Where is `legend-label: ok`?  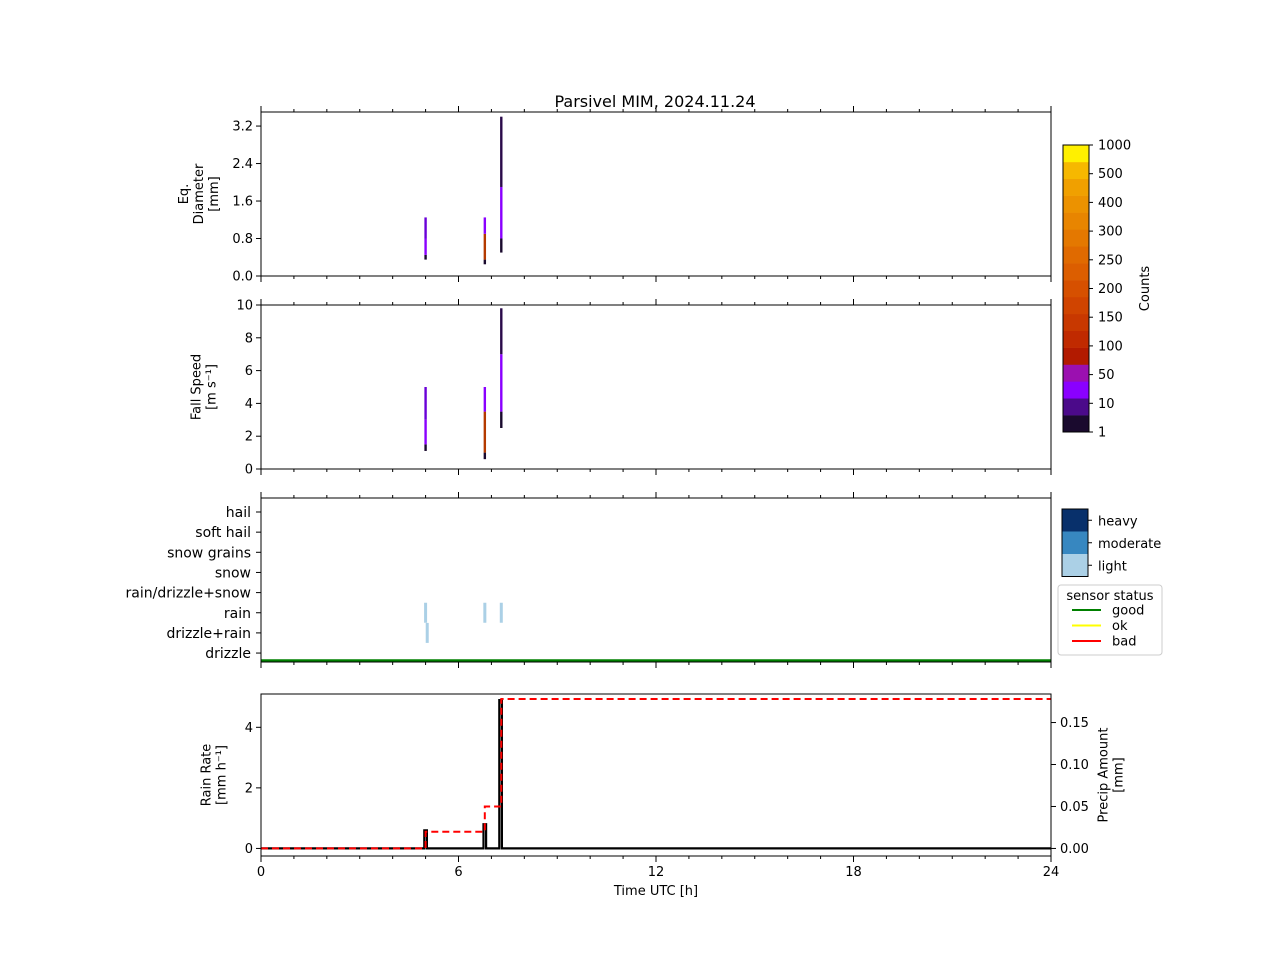 legend-label: ok is located at coordinates (1120, 626).